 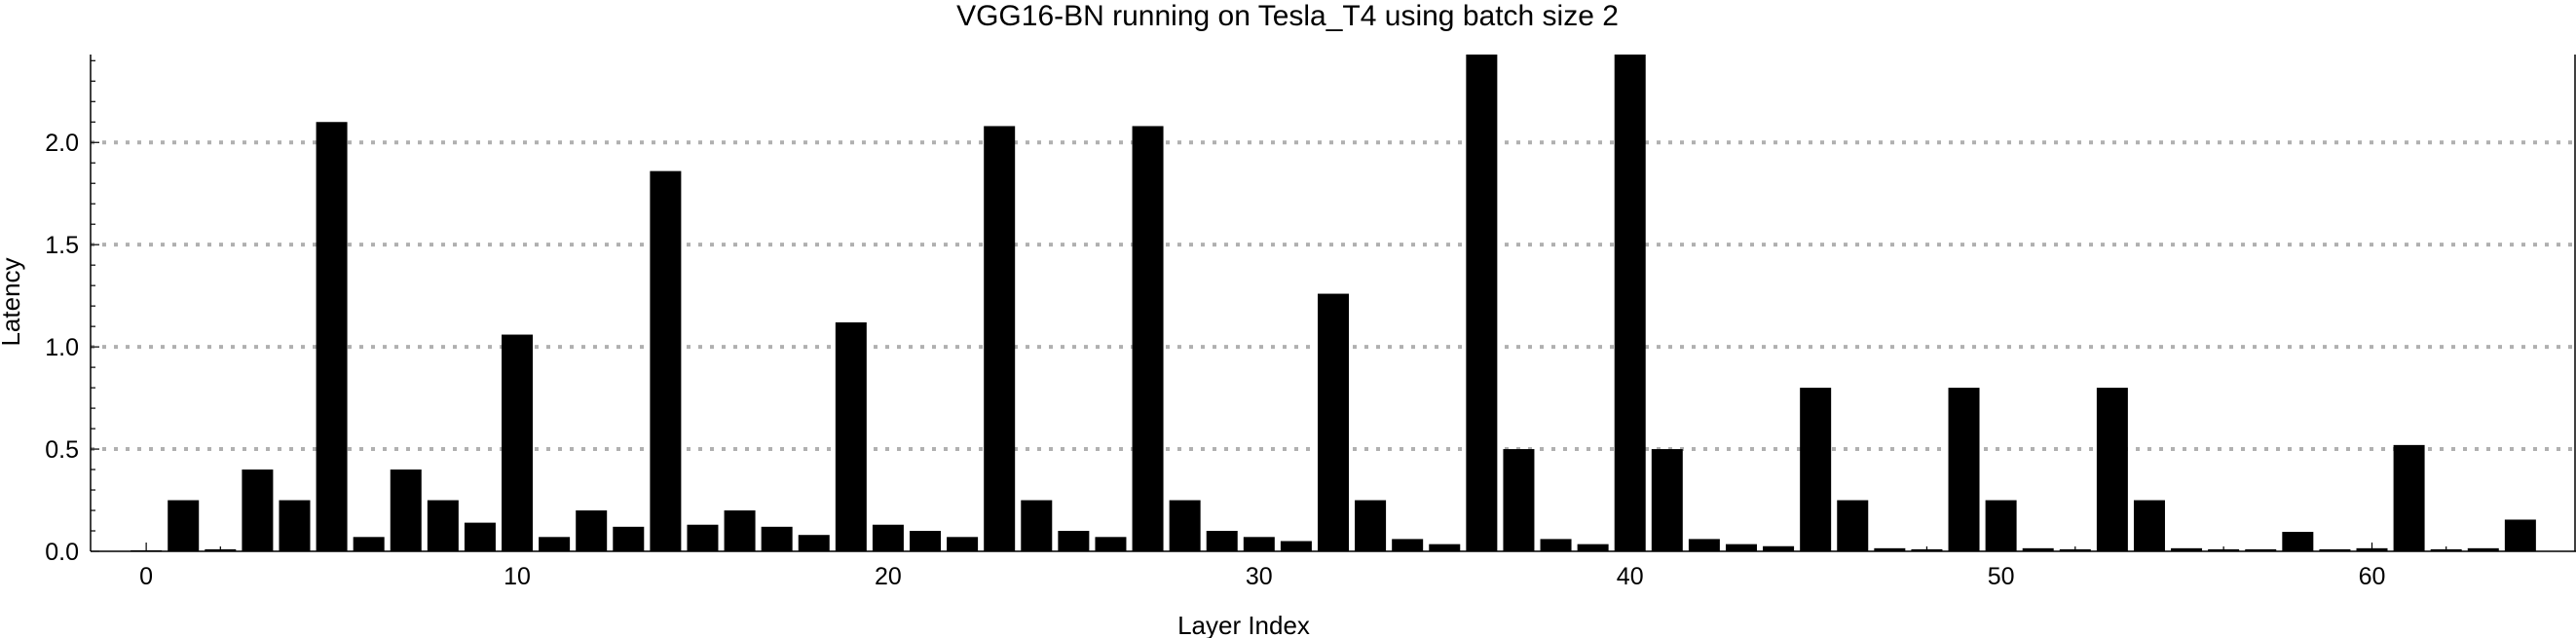 I want to click on y-tick-label-4: 2.0, so click(x=62, y=143).